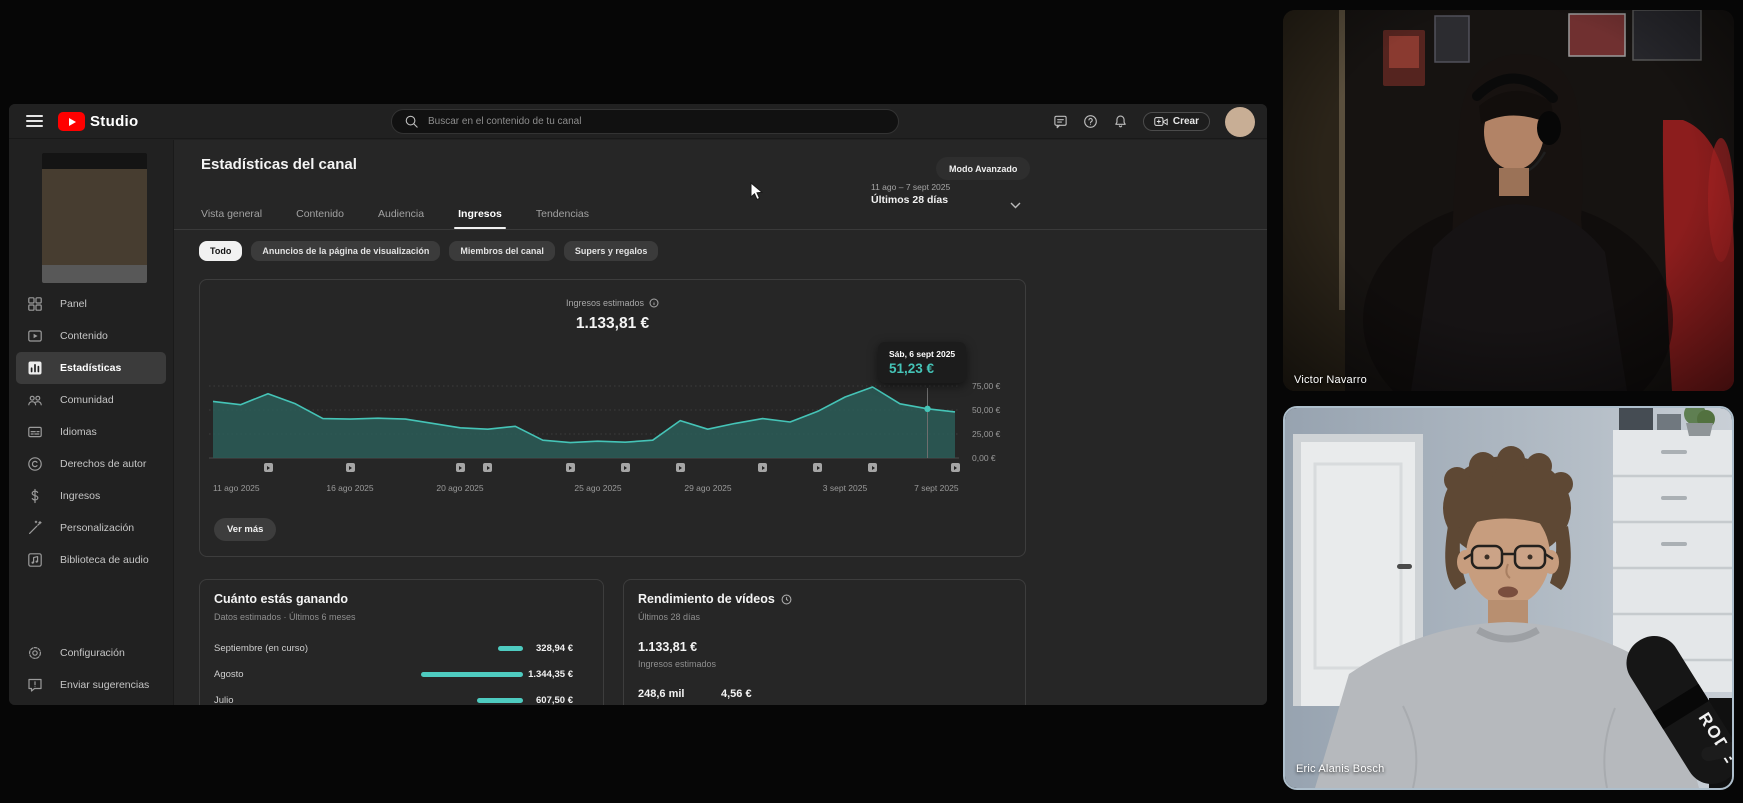 The width and height of the screenshot is (1743, 803). What do you see at coordinates (986, 434) in the screenshot?
I see `y-tick: 25,00 €` at bounding box center [986, 434].